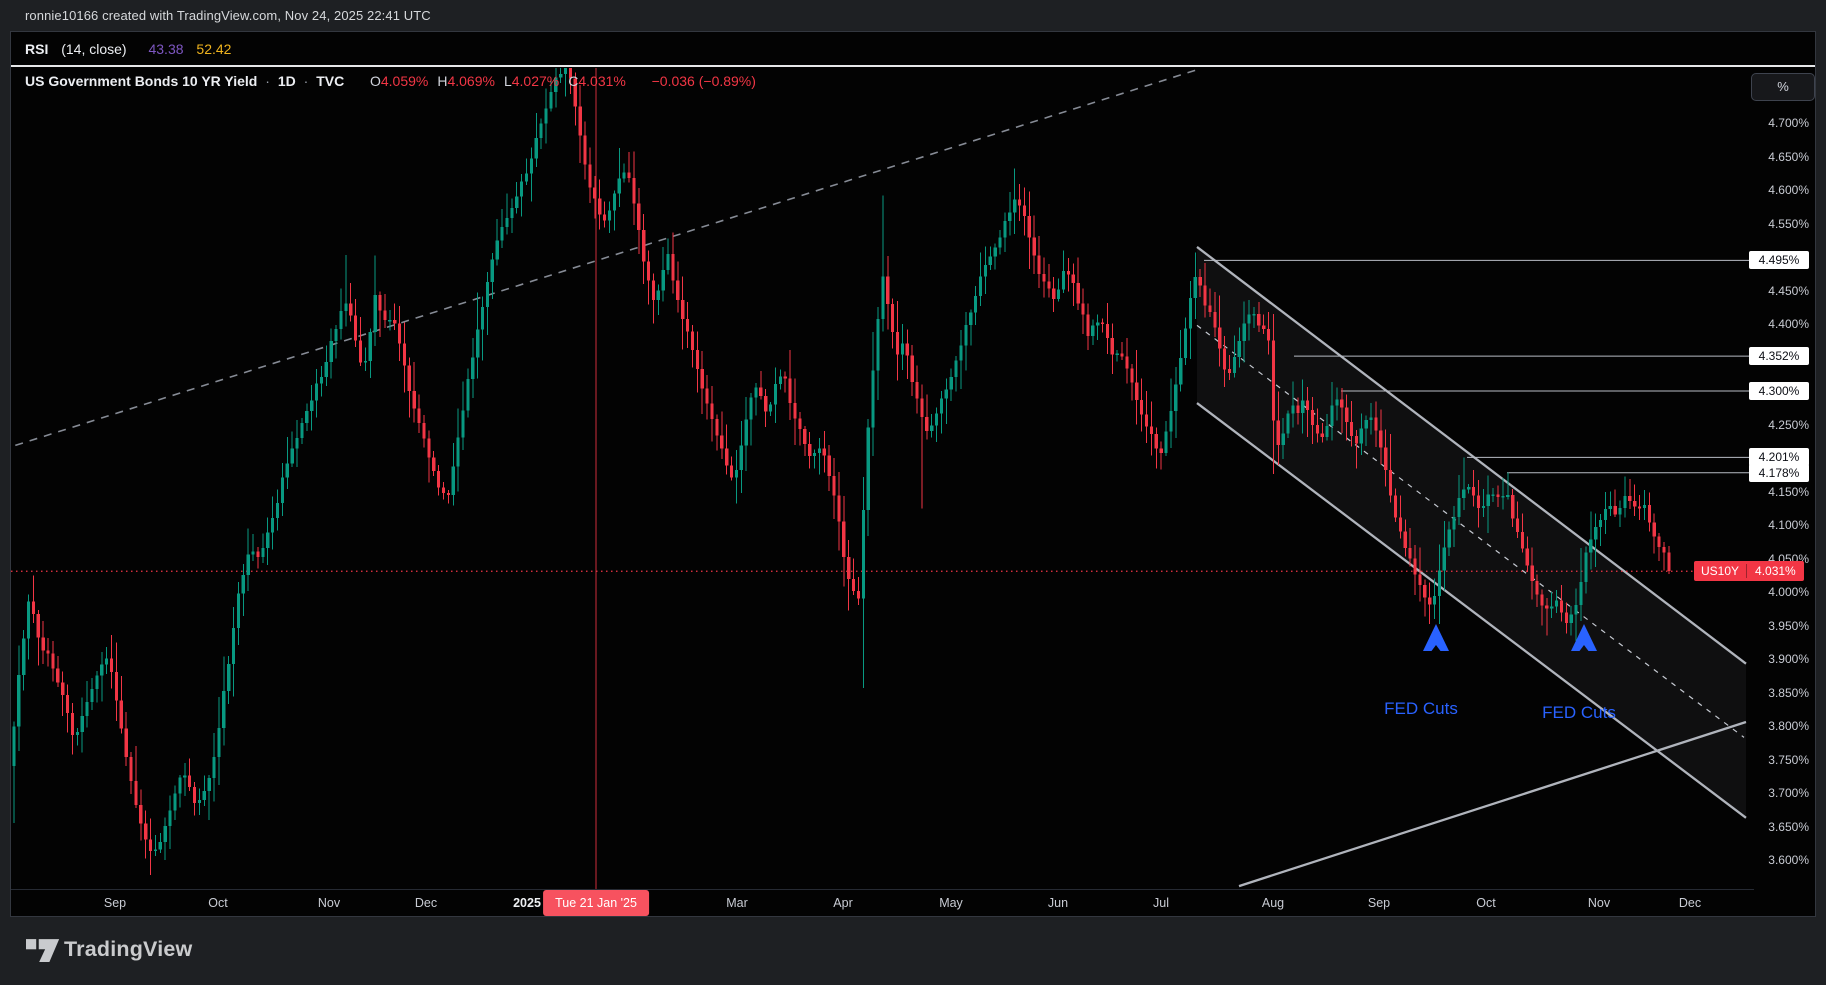  I want to click on rsi-value-2: 52.42, so click(214, 49).